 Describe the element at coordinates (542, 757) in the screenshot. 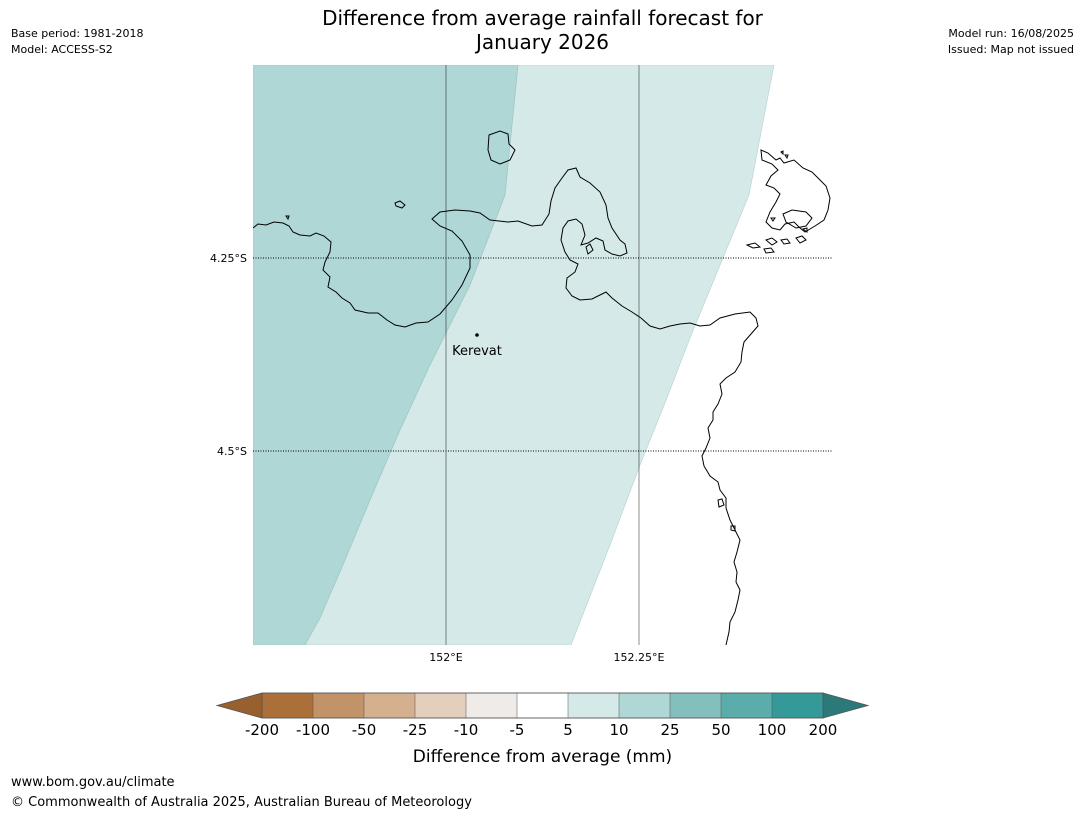

I see `colorbar-title: Difference from average (mm)` at that location.